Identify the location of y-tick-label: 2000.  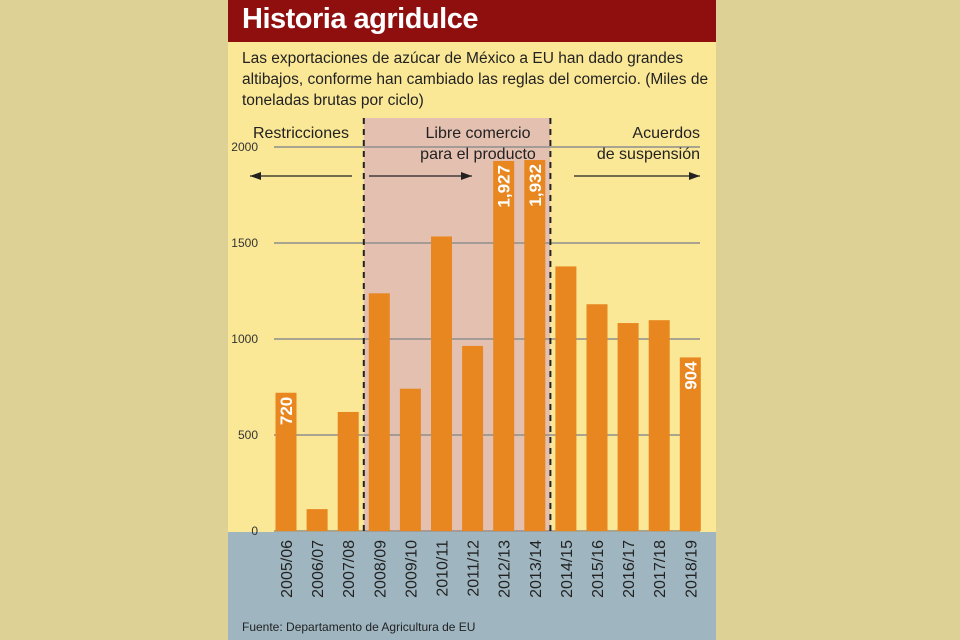
(244, 147).